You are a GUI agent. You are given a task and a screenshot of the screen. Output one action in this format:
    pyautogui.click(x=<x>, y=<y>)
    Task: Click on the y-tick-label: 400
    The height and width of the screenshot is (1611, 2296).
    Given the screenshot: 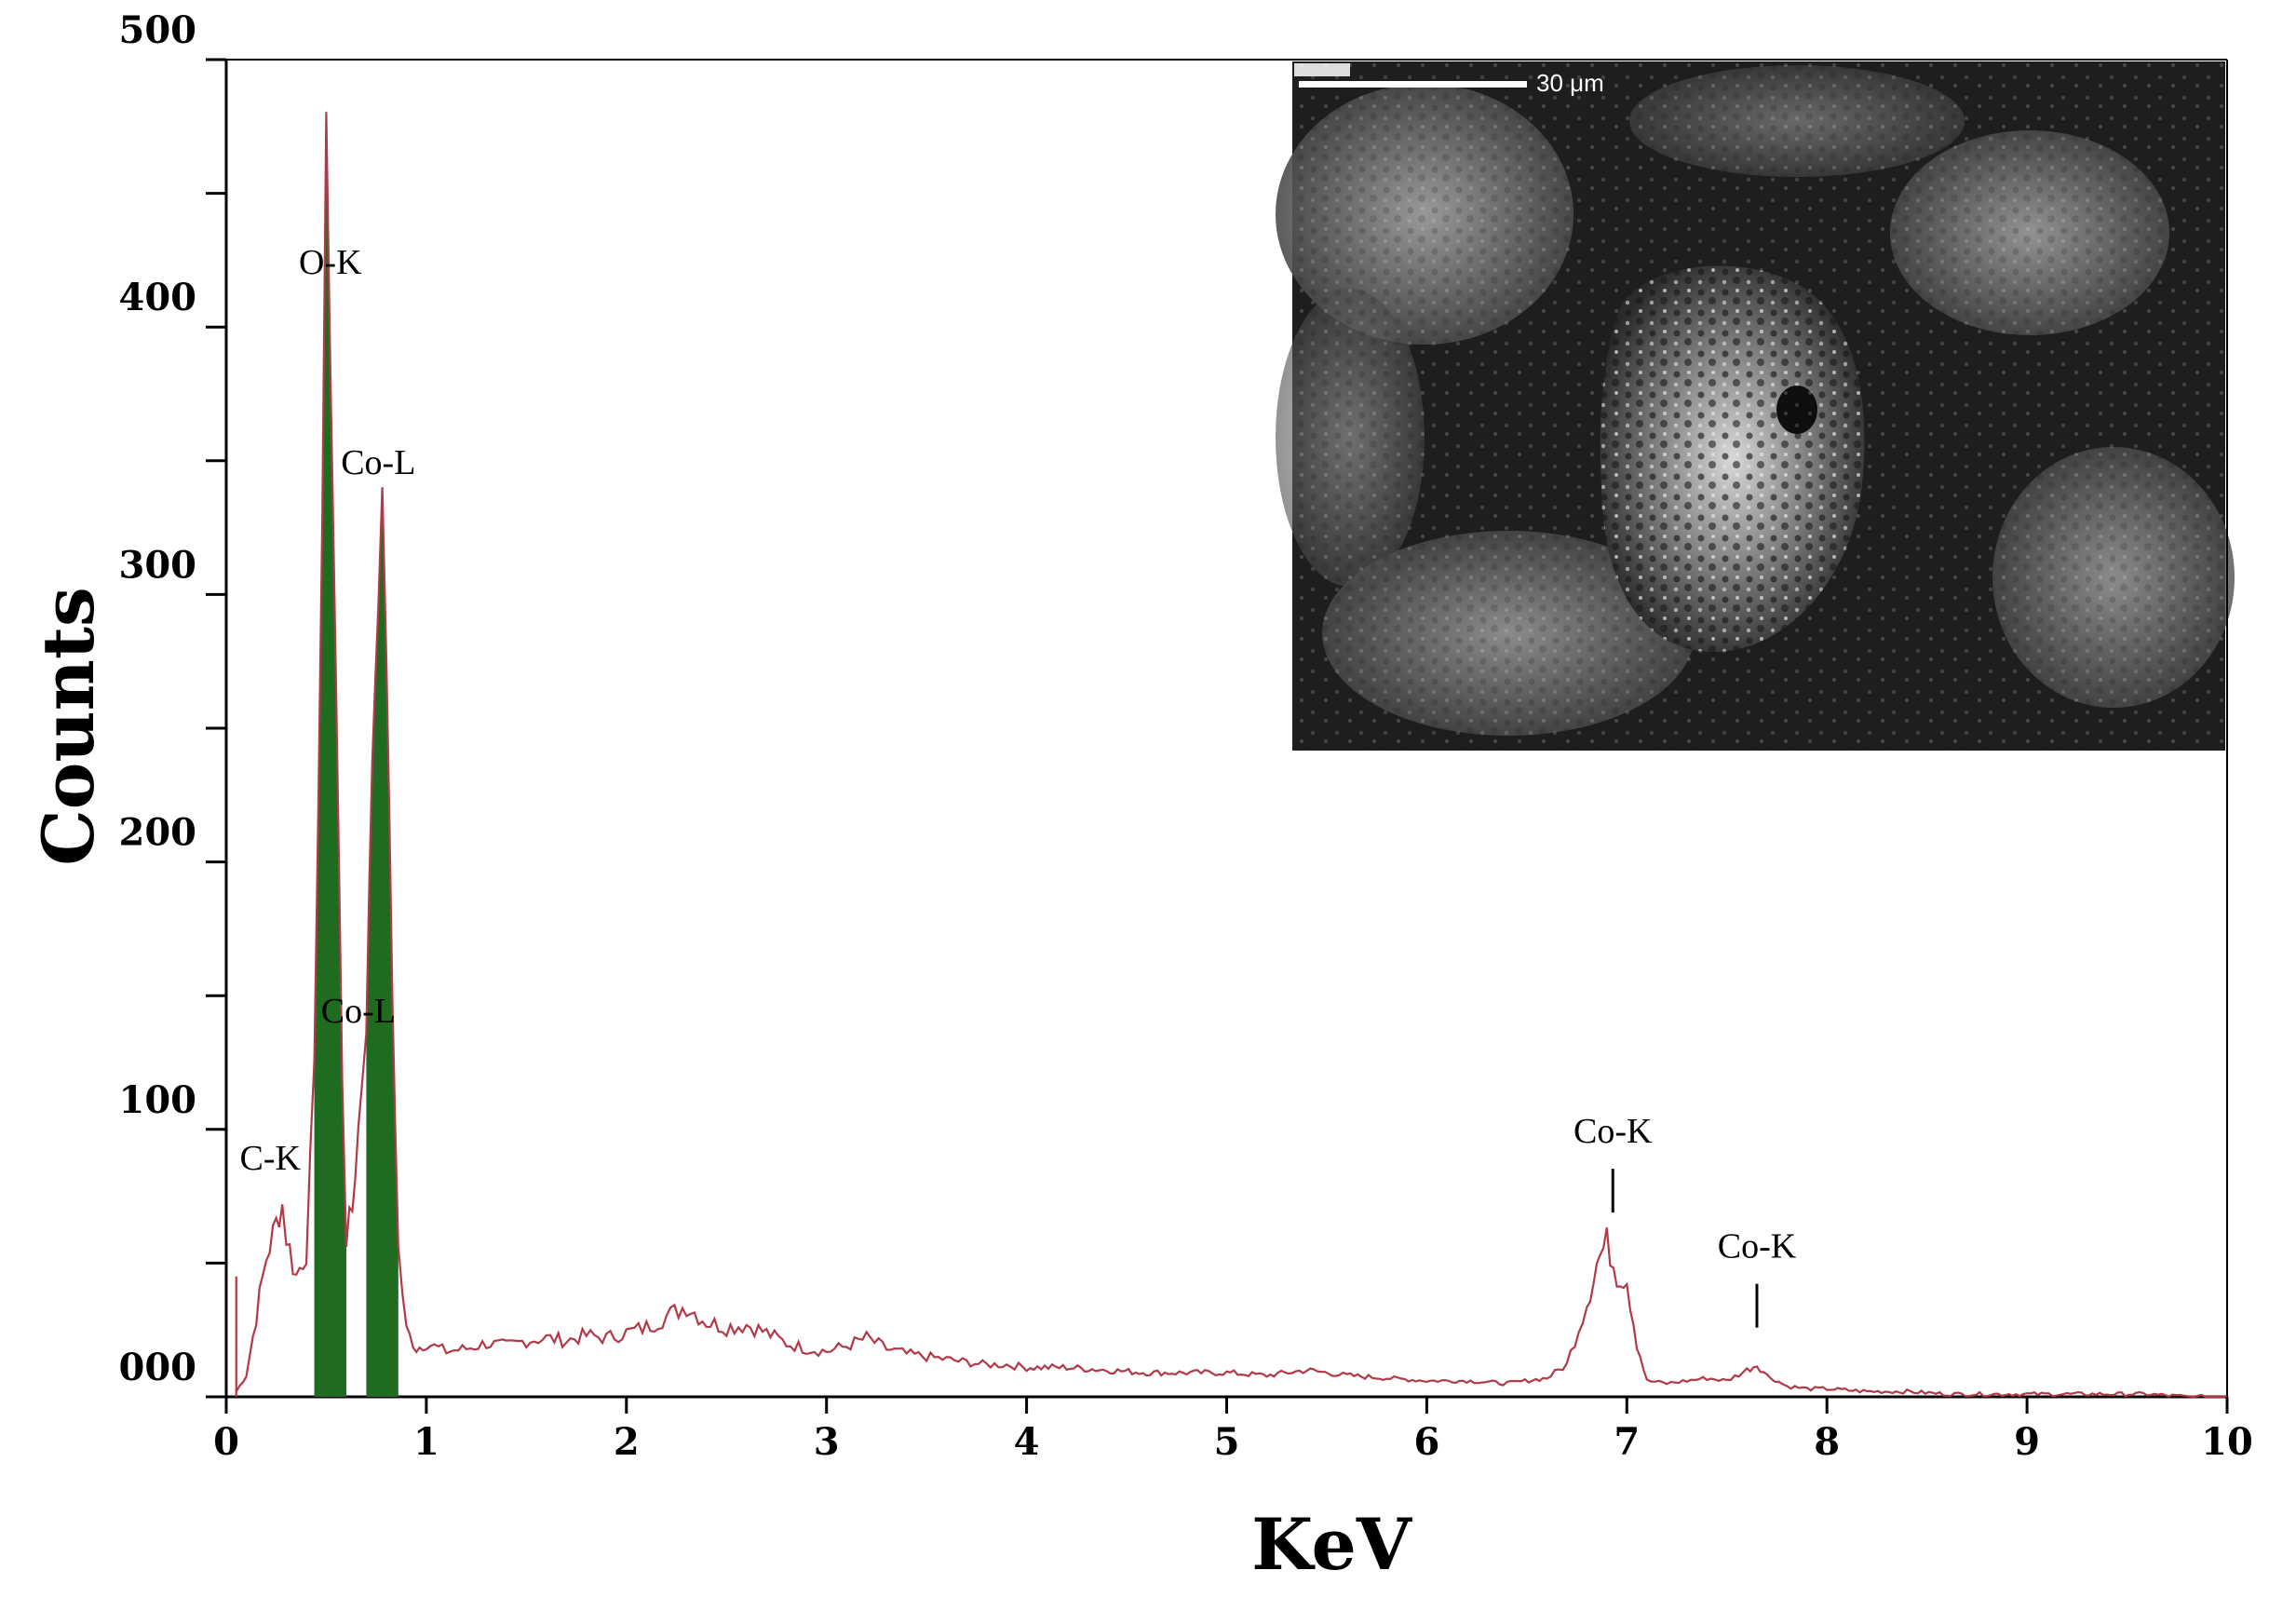 What is the action you would take?
    pyautogui.click(x=158, y=297)
    